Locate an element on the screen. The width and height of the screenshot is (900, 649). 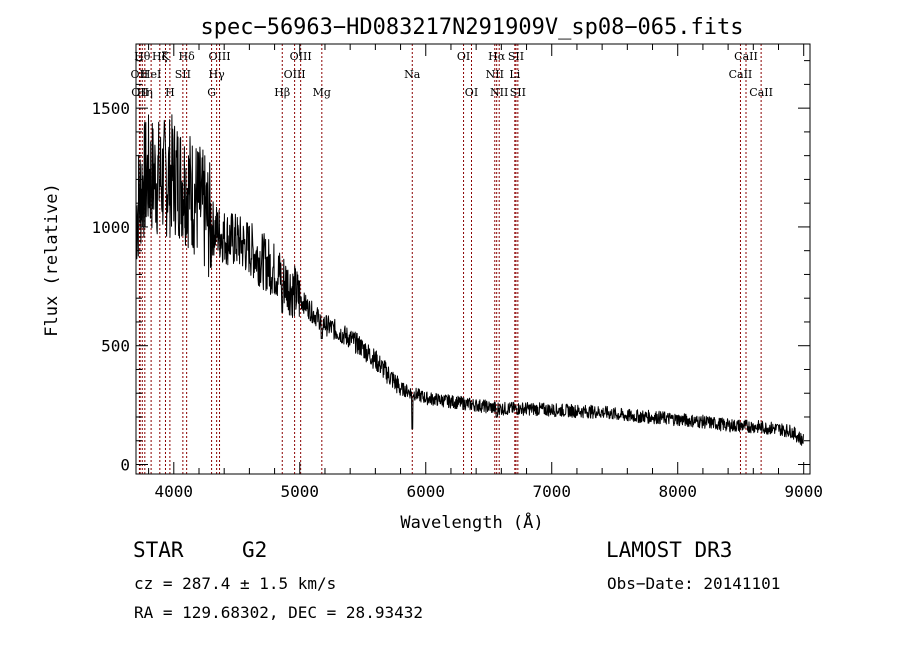
x-tick-label: 7000 is located at coordinates (551, 491).